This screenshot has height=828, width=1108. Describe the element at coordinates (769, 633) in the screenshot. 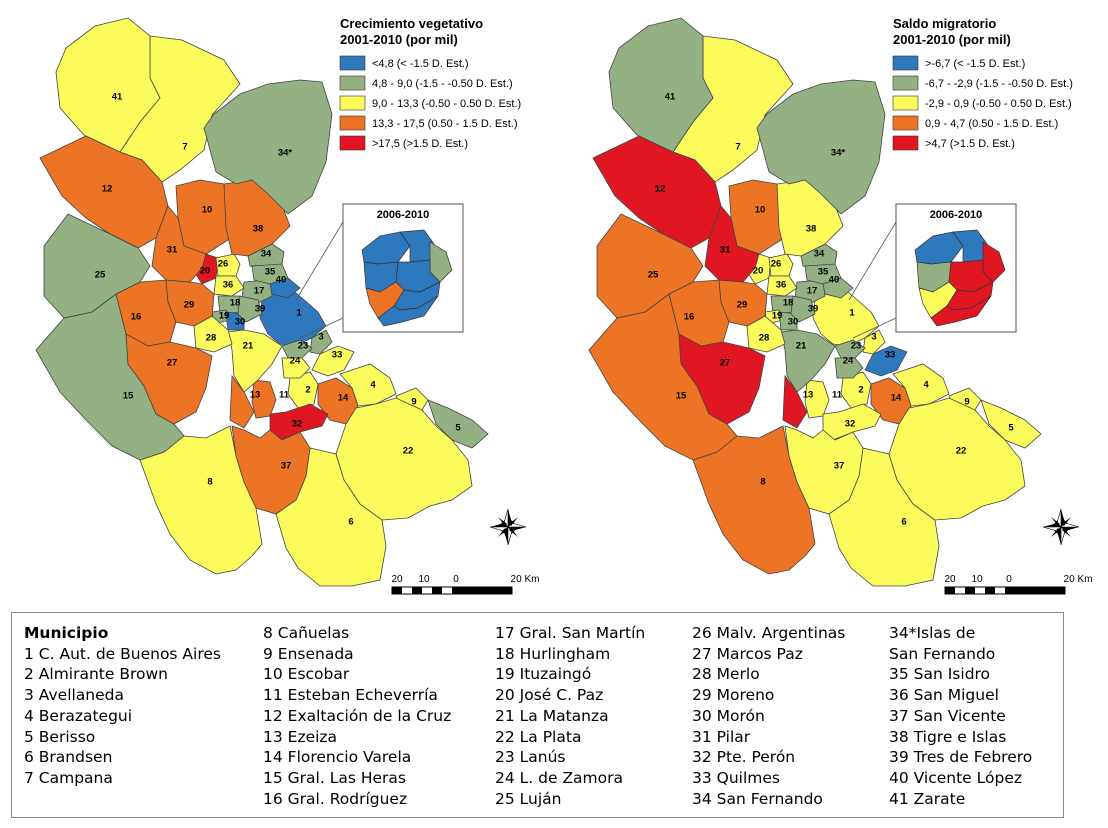

I see `municipio-item: 26 Malv. Argentinas` at that location.